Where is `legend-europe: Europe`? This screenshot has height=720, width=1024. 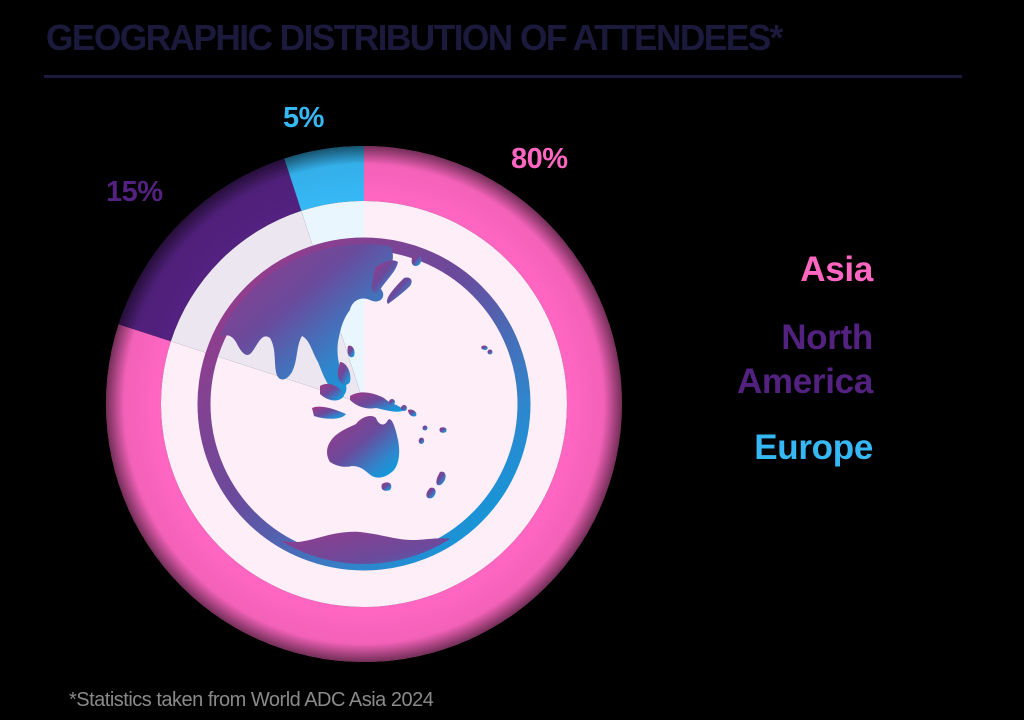 legend-europe: Europe is located at coordinates (813, 447).